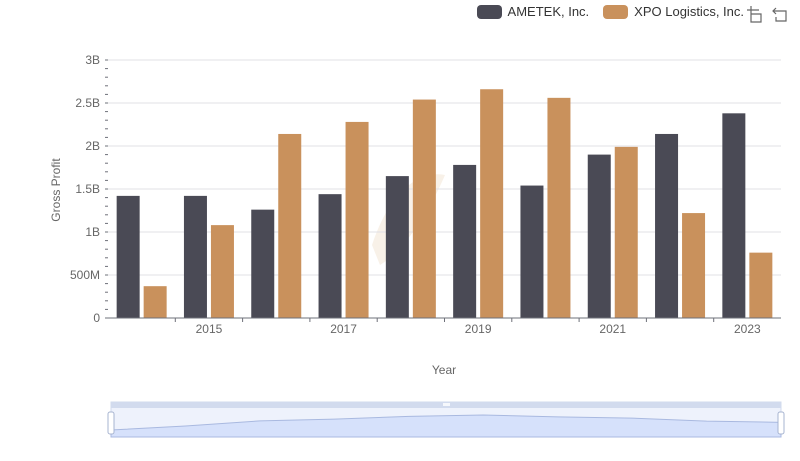 This screenshot has width=800, height=461. I want to click on slider-handle-left, so click(111, 423).